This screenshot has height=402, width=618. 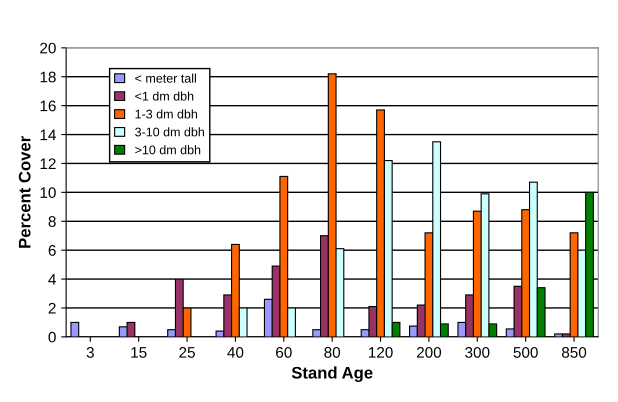 What do you see at coordinates (167, 114) in the screenshot?
I see `legend-label: 1-3 dm dbh` at bounding box center [167, 114].